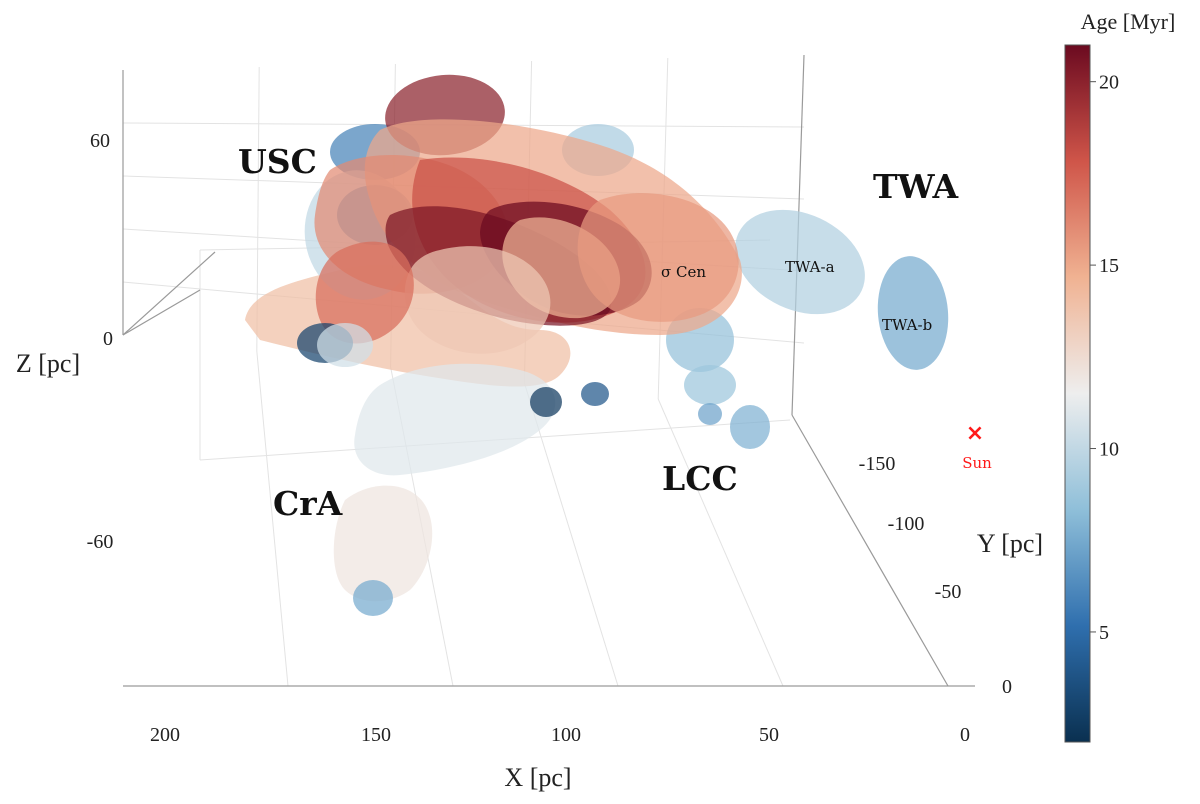  What do you see at coordinates (100, 542) in the screenshot?
I see `z-tick-label: -60` at bounding box center [100, 542].